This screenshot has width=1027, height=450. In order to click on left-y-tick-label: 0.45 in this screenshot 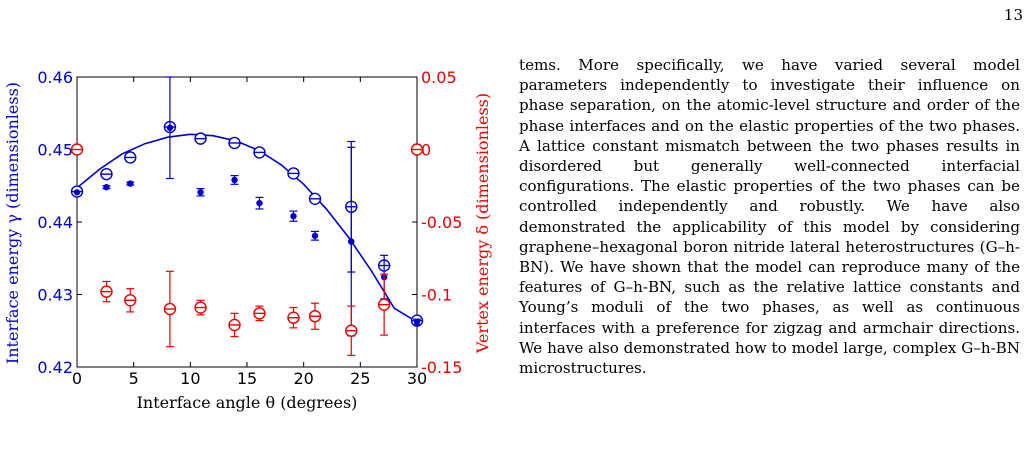, I will do `click(55, 150)`.